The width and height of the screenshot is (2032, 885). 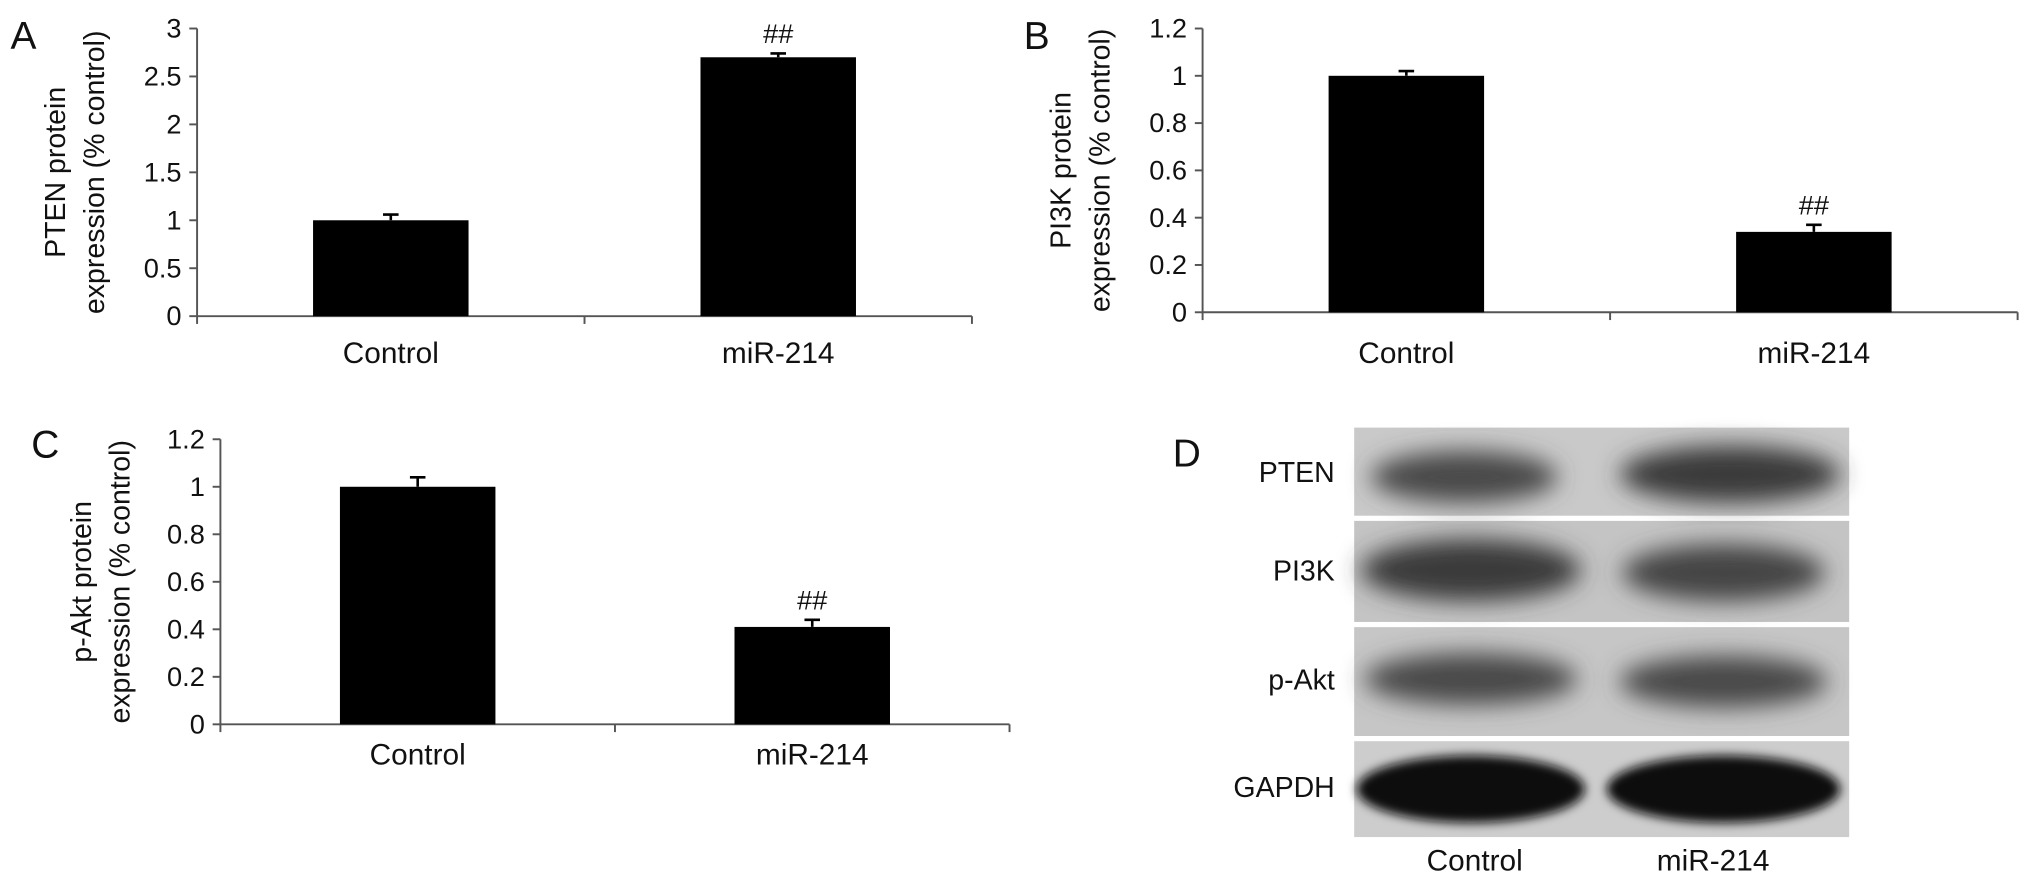 I want to click on blot-row-label: GAPDH, so click(x=1283, y=788).